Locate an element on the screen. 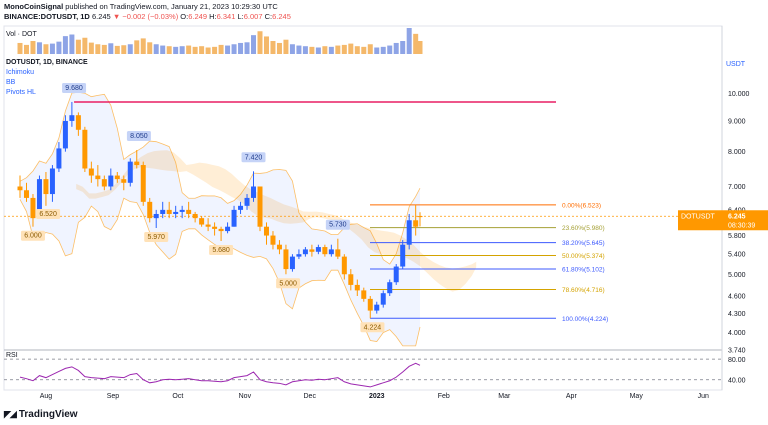 The height and width of the screenshot is (425, 768). pivots-legend: Pivots HL is located at coordinates (21, 92).